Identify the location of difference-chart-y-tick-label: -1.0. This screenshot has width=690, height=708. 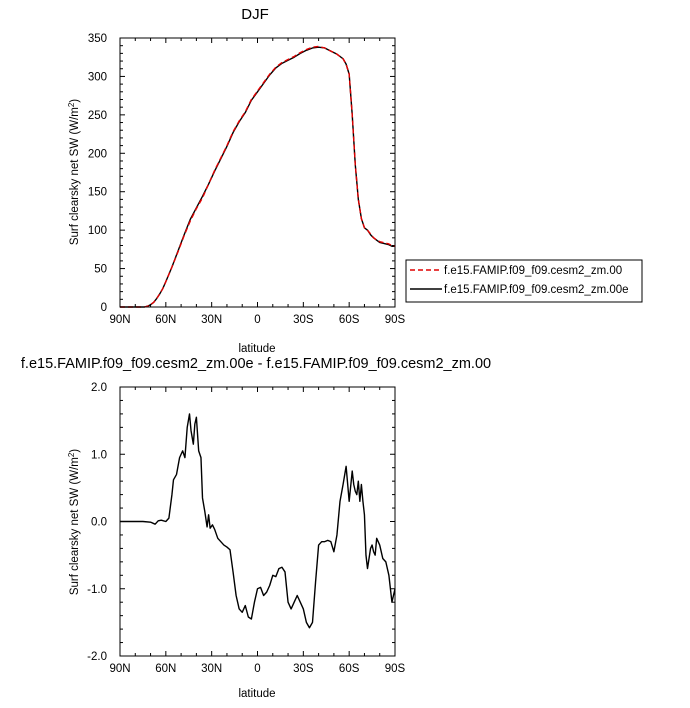
(97, 590).